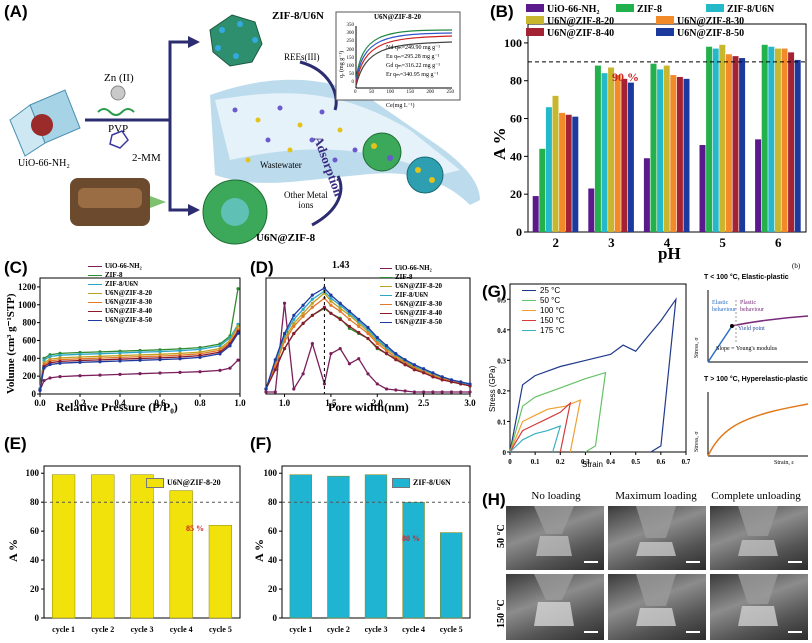 The width and height of the screenshot is (812, 643). What do you see at coordinates (756, 496) in the screenshot?
I see `header-unloading: Complete unloading` at bounding box center [756, 496].